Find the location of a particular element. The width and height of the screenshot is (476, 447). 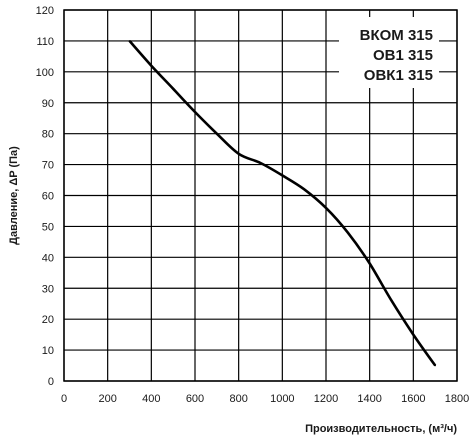

x-tick-label: 400 is located at coordinates (151, 399).